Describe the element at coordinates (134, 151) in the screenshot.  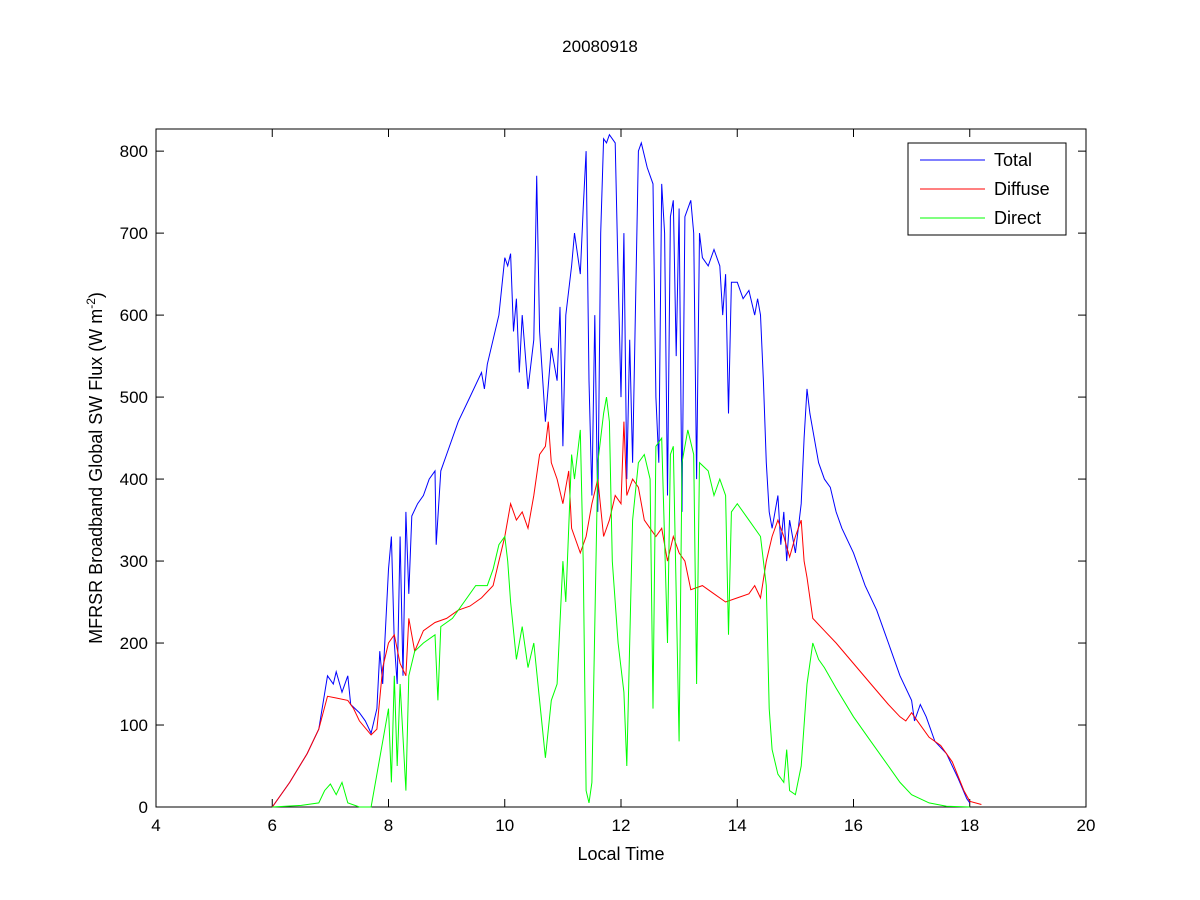
I see `y-tick-label: 800` at that location.